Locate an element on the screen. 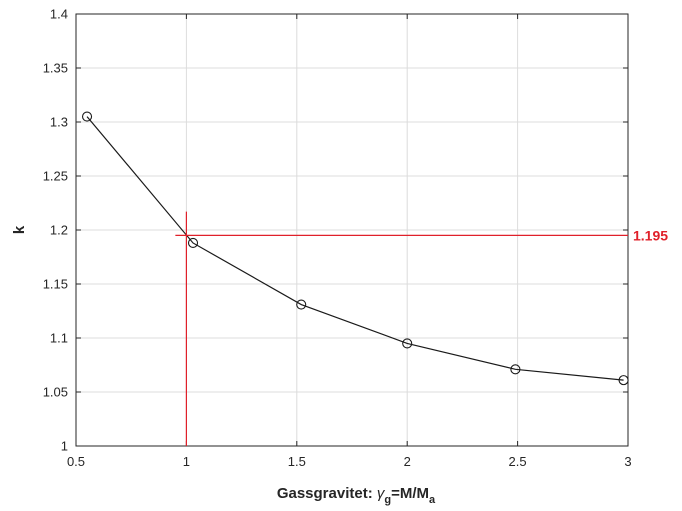  y-tick-label: 1 is located at coordinates (64, 446).